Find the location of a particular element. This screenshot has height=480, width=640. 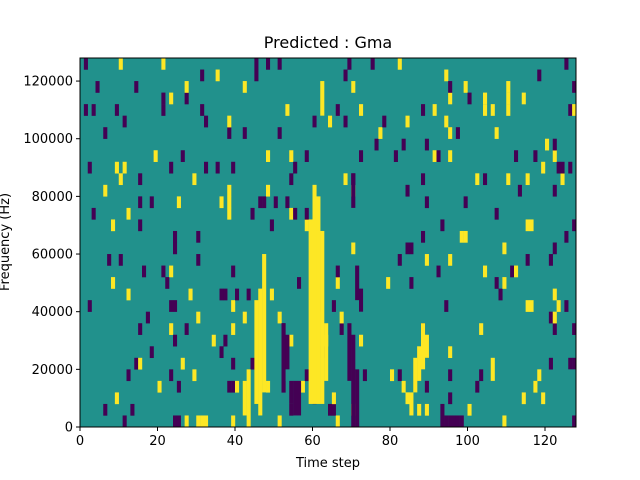

y-axis: 0 20000 40000 60000 80000 100000 120000 is located at coordinates (51, 255).